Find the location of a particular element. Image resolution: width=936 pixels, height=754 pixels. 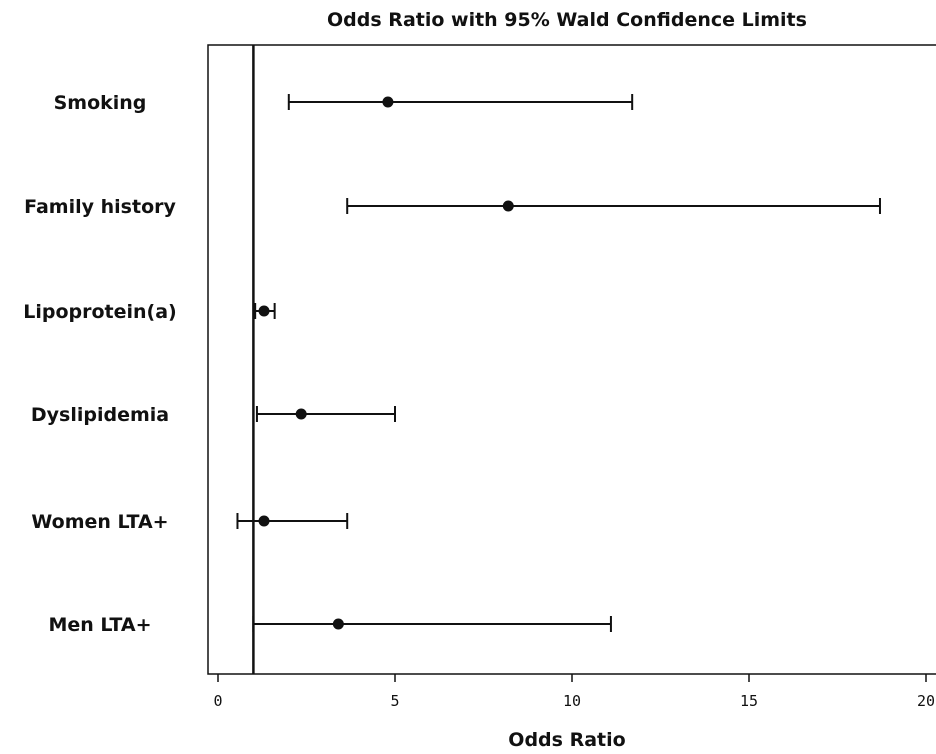

x-axis-label: Odds Ratio is located at coordinates (566, 740).